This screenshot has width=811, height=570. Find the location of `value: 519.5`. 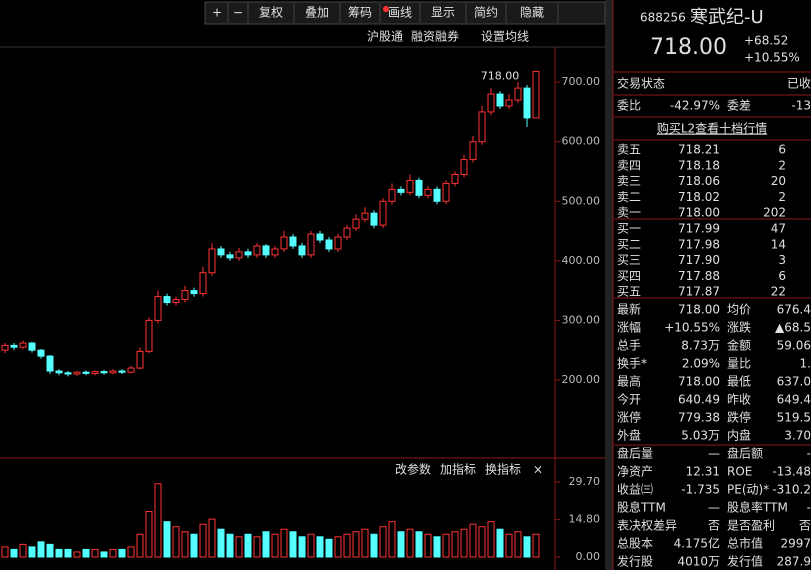

value: 519.5 is located at coordinates (794, 418).